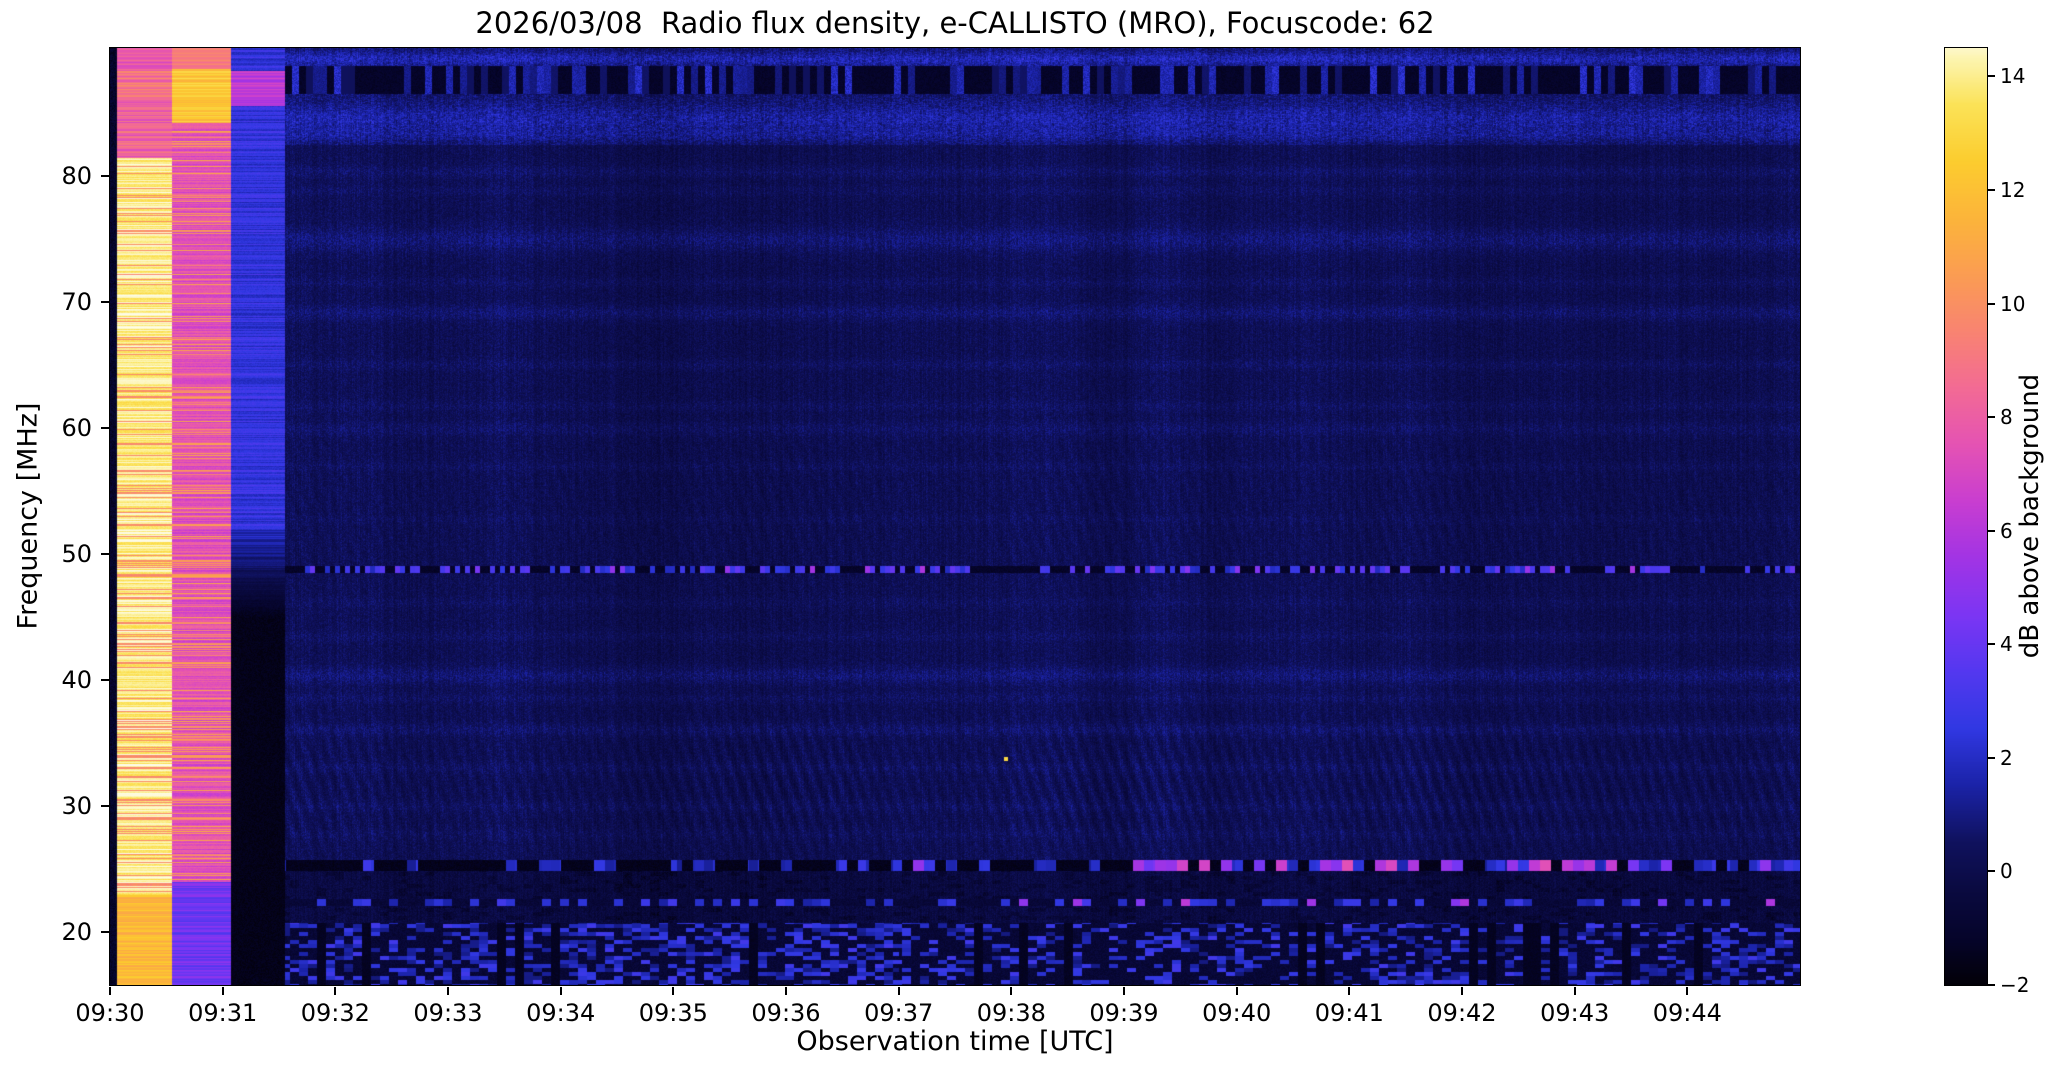 The height and width of the screenshot is (1067, 2047). I want to click on y-tick-label: 30, so click(76, 806).